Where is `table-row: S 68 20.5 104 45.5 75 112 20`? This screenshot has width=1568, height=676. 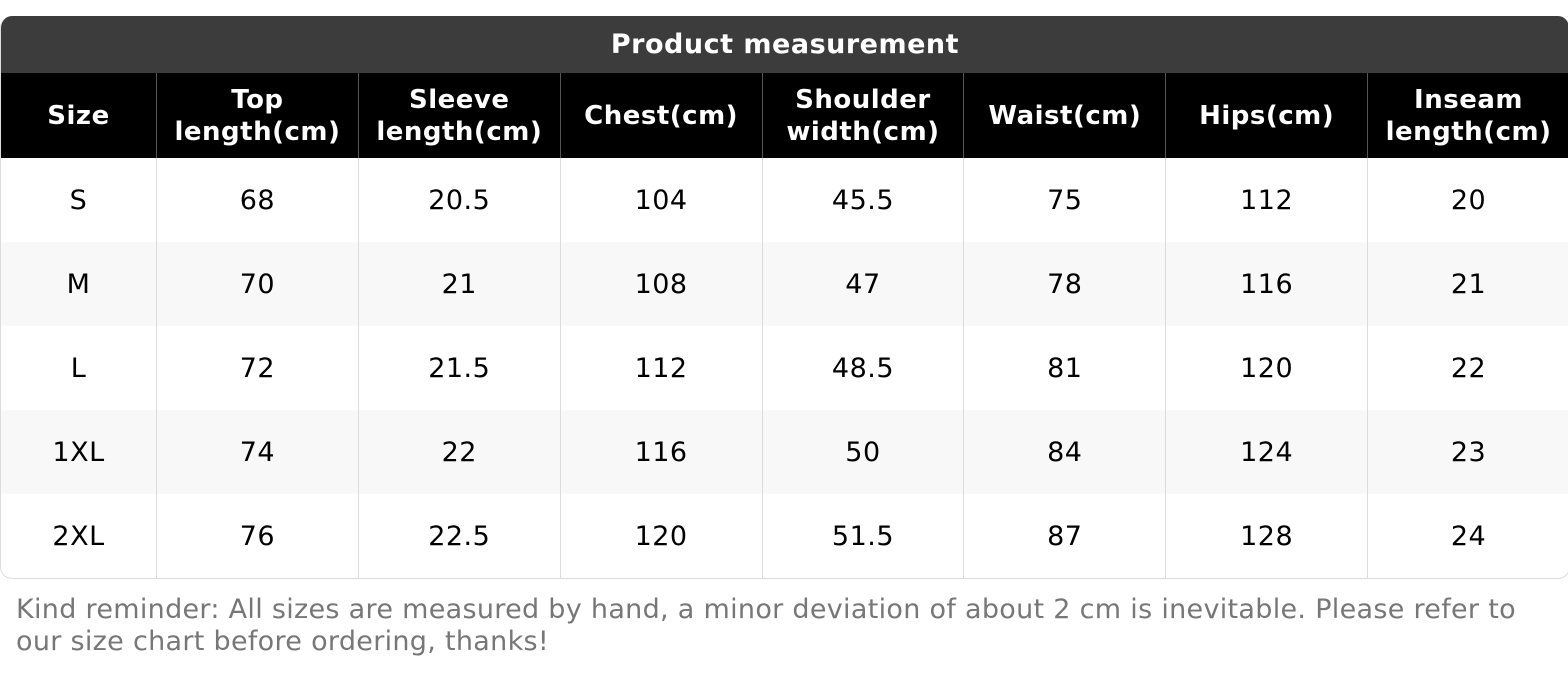
table-row: S 68 20.5 104 45.5 75 112 20 is located at coordinates (784, 200).